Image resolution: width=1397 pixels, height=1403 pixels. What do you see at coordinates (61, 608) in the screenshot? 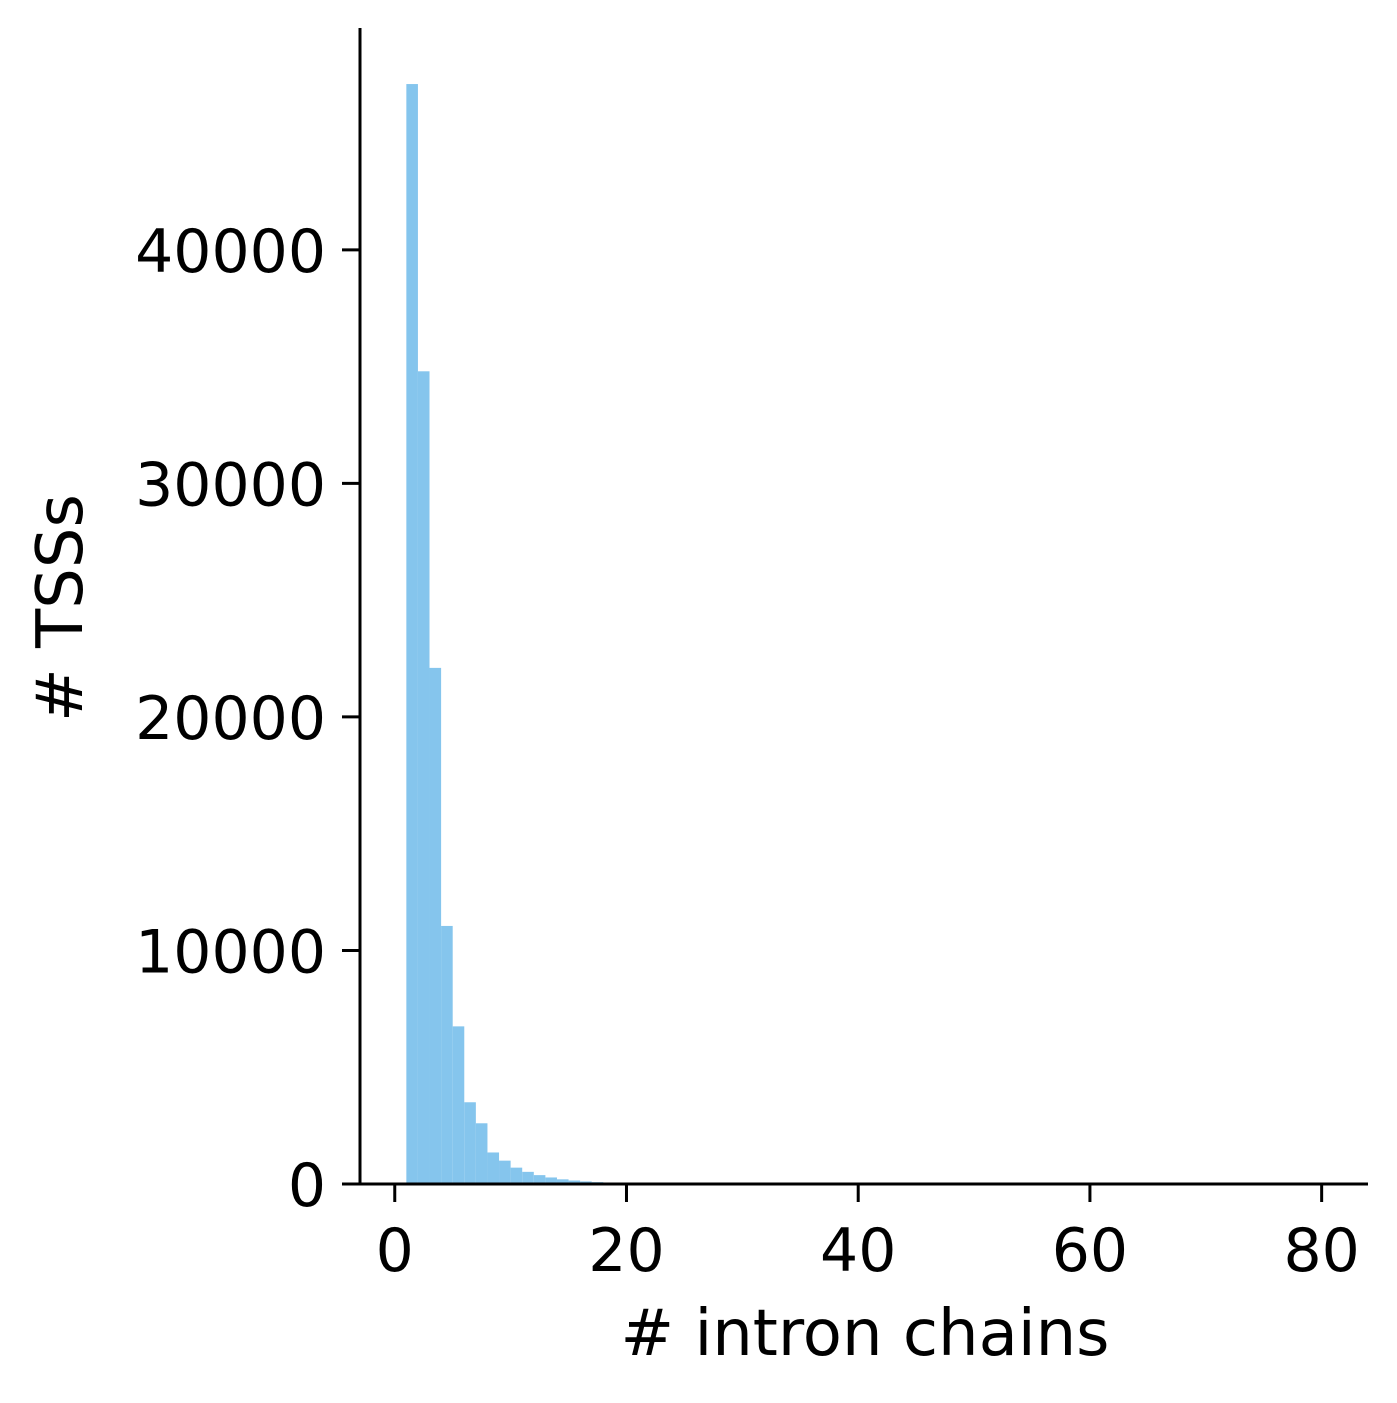
I see `y-axis-label: # TSSs` at bounding box center [61, 608].